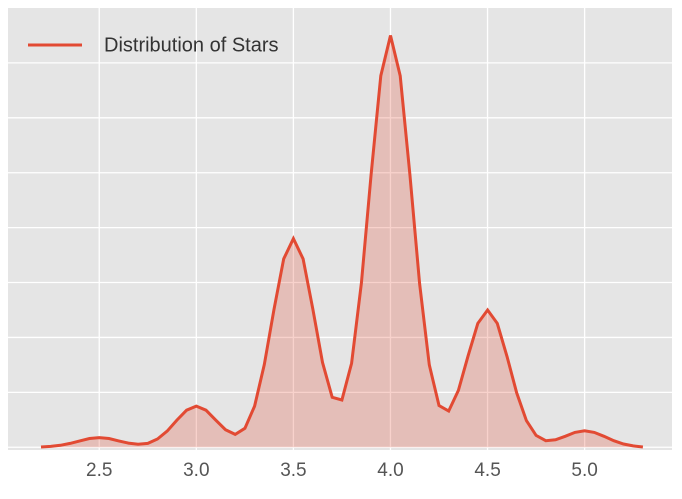 The height and width of the screenshot is (499, 682). Describe the element at coordinates (584, 470) in the screenshot. I see `x-tick-label: 5.0` at that location.